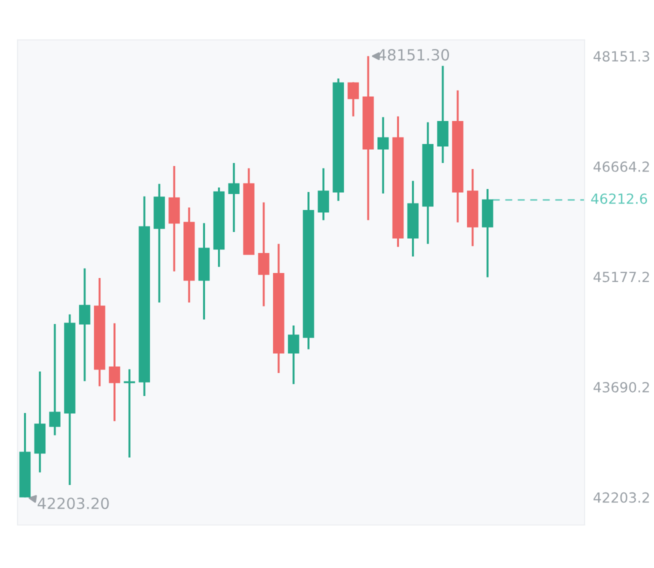  Describe the element at coordinates (622, 56) in the screenshot. I see `y-tick-label: 48151.3` at that location.